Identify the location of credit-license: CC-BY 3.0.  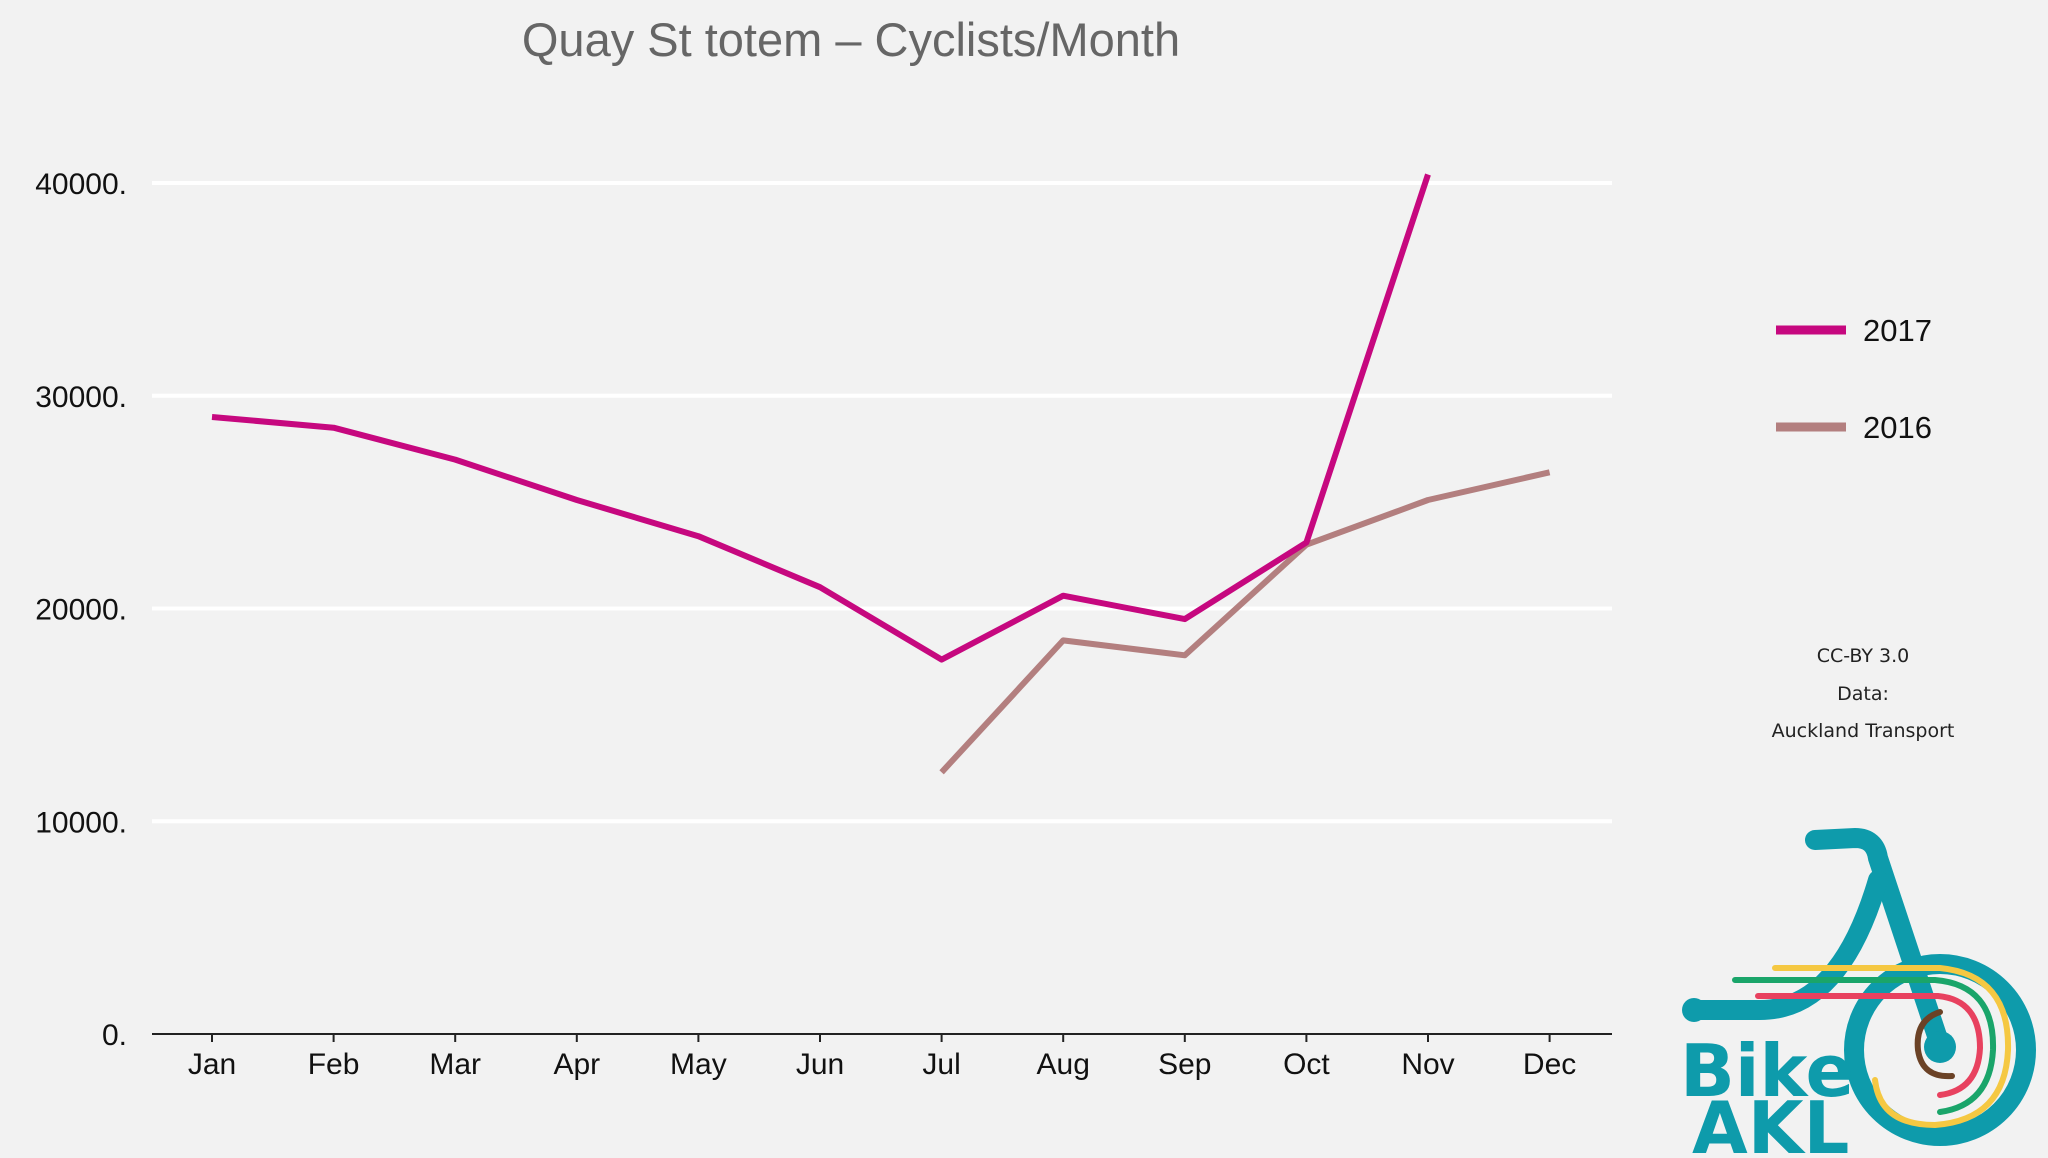
(1863, 656).